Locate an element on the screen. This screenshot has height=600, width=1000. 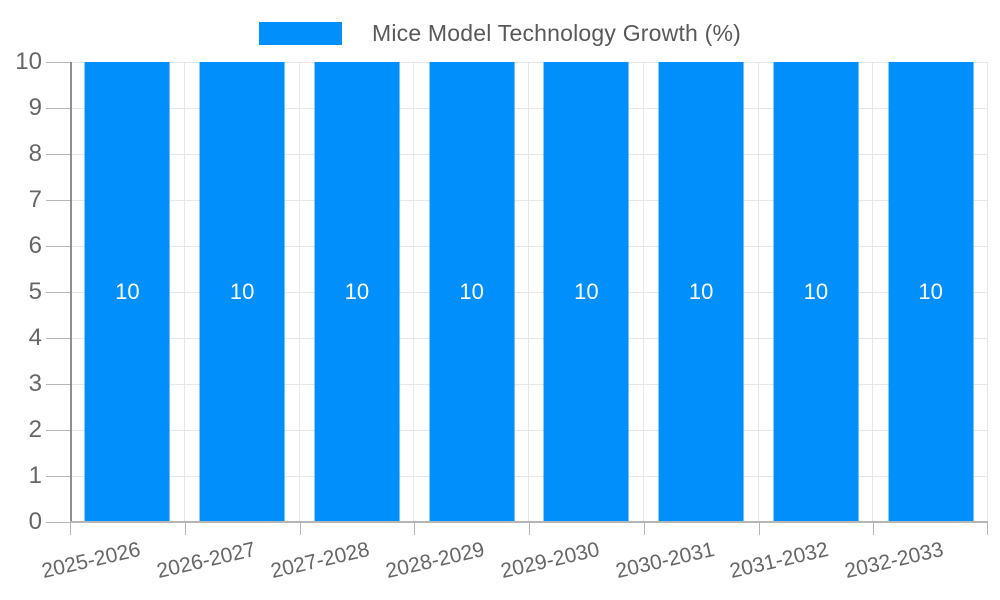
bar-2030-2031: 10 is located at coordinates (701, 292).